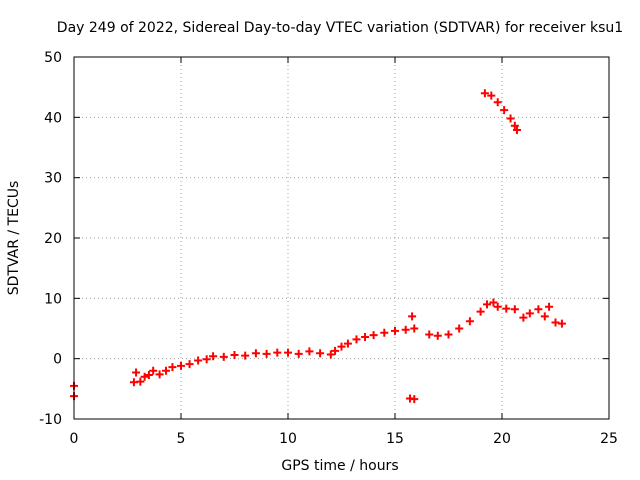 The width and height of the screenshot is (640, 480). Describe the element at coordinates (339, 466) in the screenshot. I see `x-axis-label: GPS time / hours` at that location.